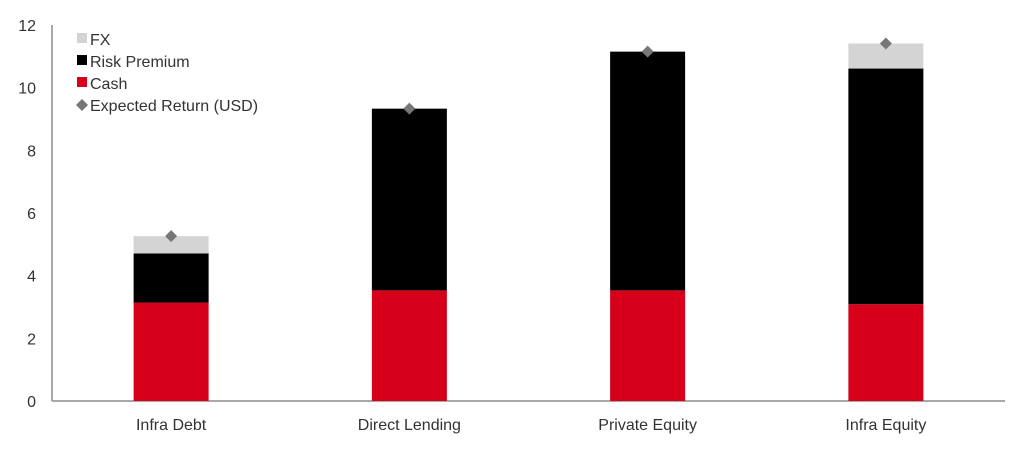 This screenshot has width=1020, height=462. Describe the element at coordinates (171, 245) in the screenshot. I see `bar-fx` at that location.